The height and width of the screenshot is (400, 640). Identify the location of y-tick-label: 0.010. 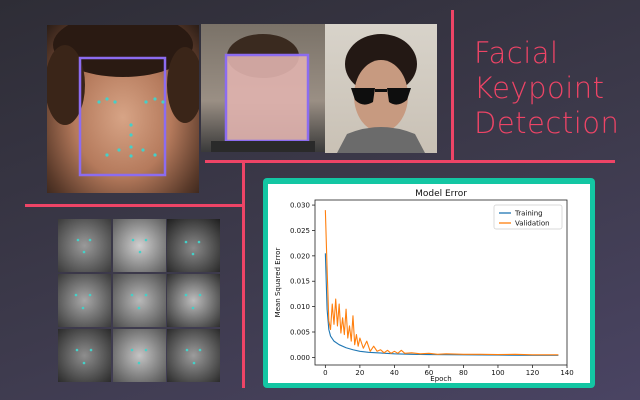
(300, 307).